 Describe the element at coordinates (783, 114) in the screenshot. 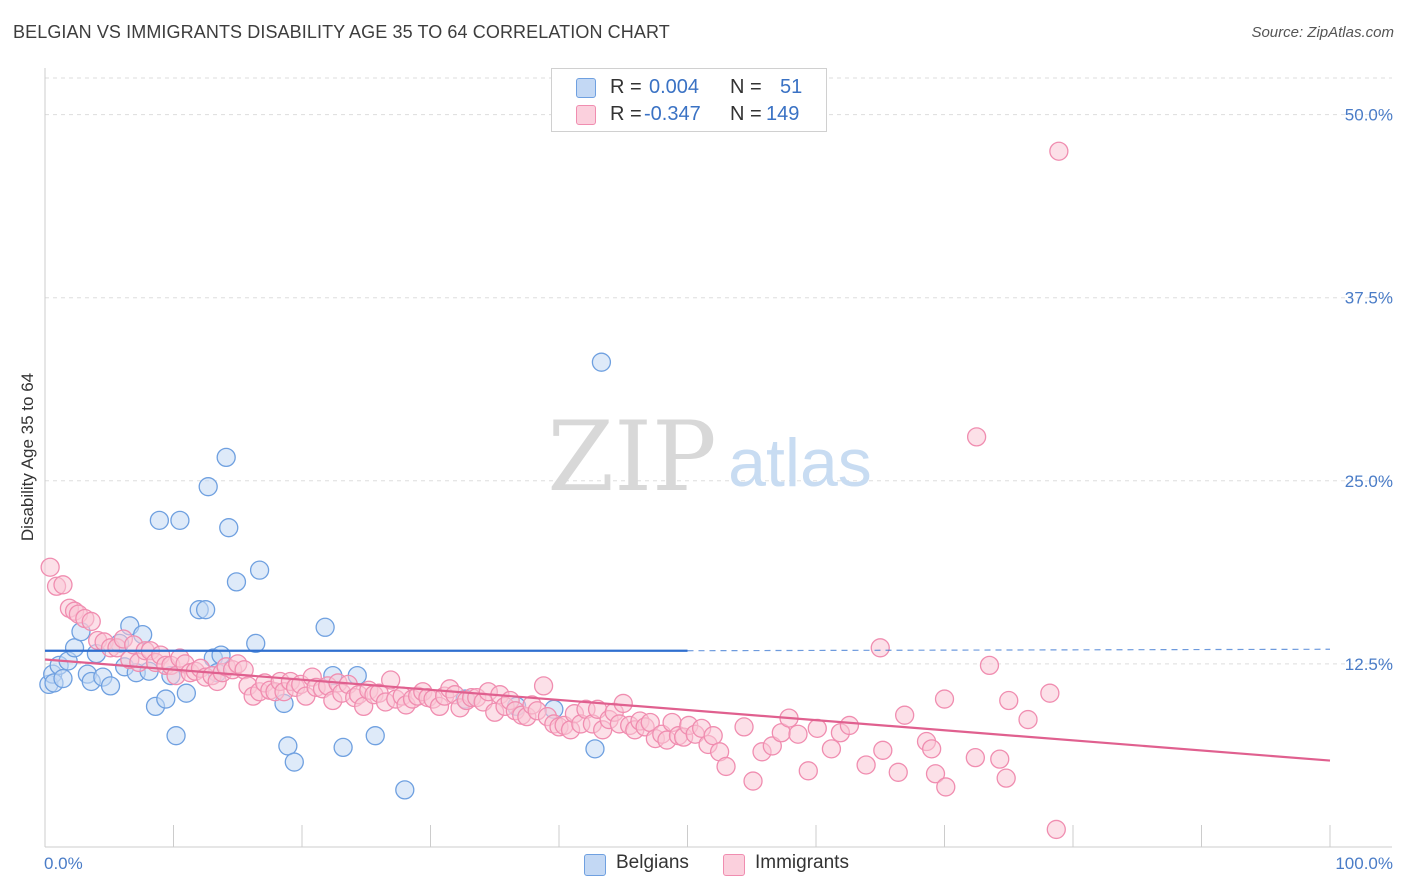

I see `legend-n-value: 149` at that location.